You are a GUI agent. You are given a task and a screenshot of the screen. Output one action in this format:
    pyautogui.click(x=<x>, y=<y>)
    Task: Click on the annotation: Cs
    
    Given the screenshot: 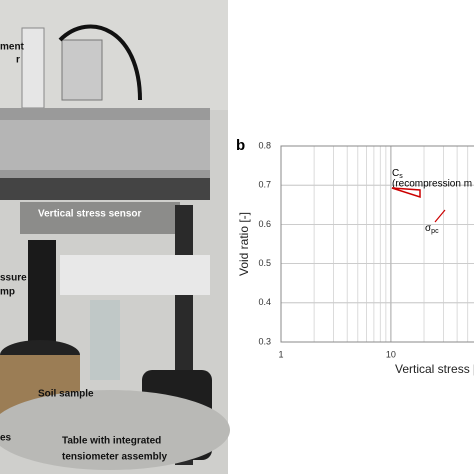 What is the action you would take?
    pyautogui.click(x=397, y=174)
    